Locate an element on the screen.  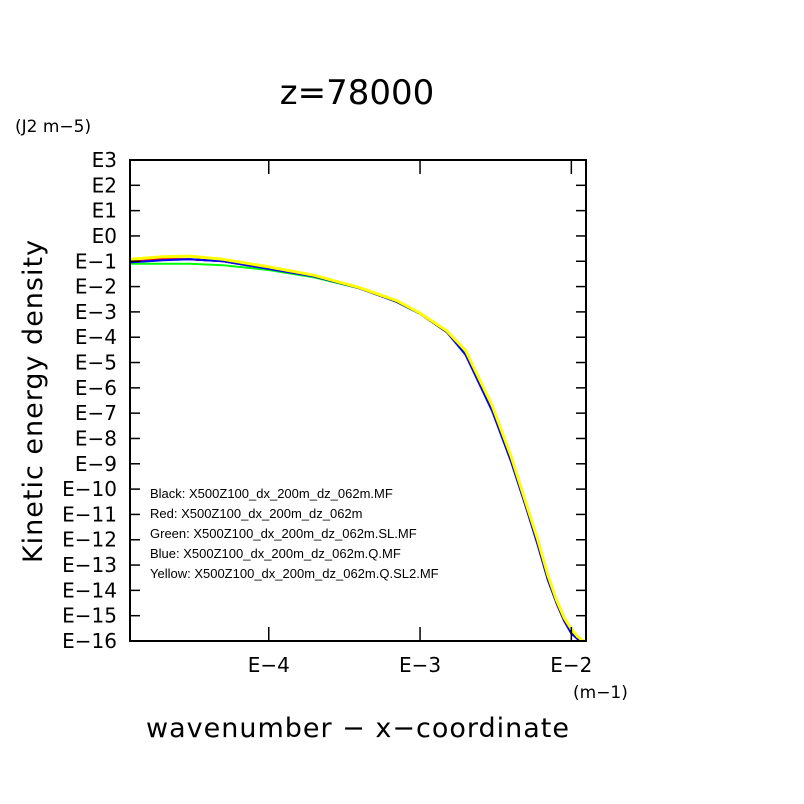
y-tick-label: E3 is located at coordinates (104, 160).